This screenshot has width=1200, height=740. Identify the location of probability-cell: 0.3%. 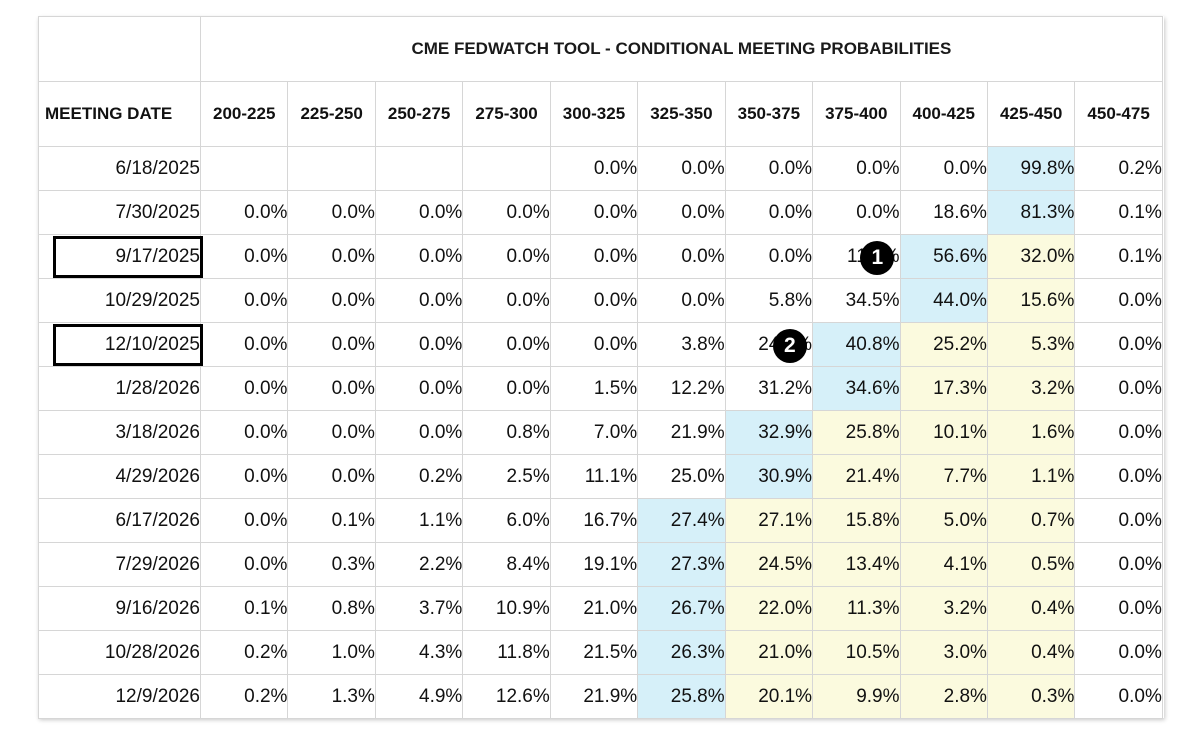
(331, 564).